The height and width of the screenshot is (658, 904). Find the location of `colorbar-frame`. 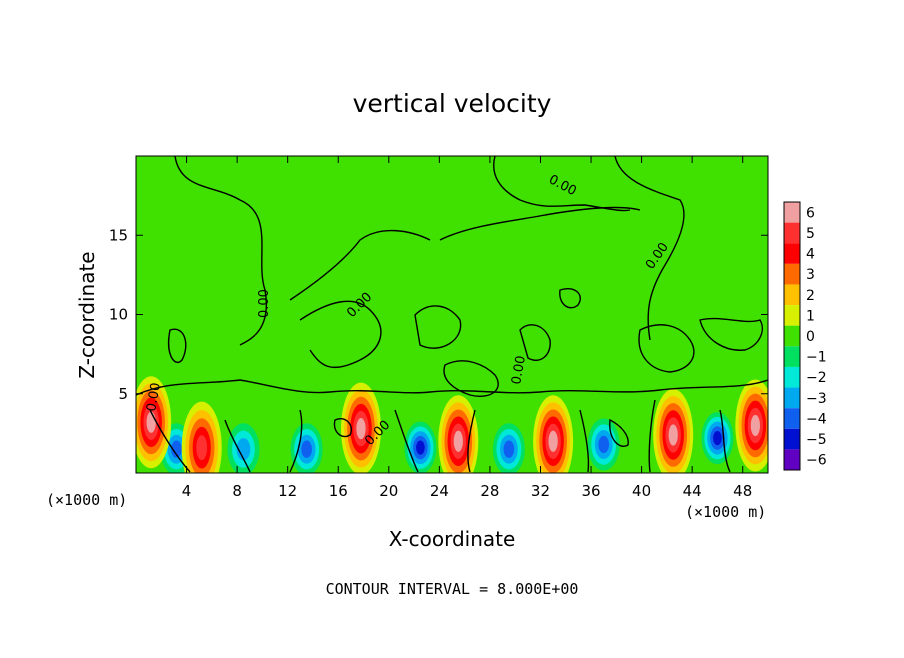

colorbar-frame is located at coordinates (792, 336).